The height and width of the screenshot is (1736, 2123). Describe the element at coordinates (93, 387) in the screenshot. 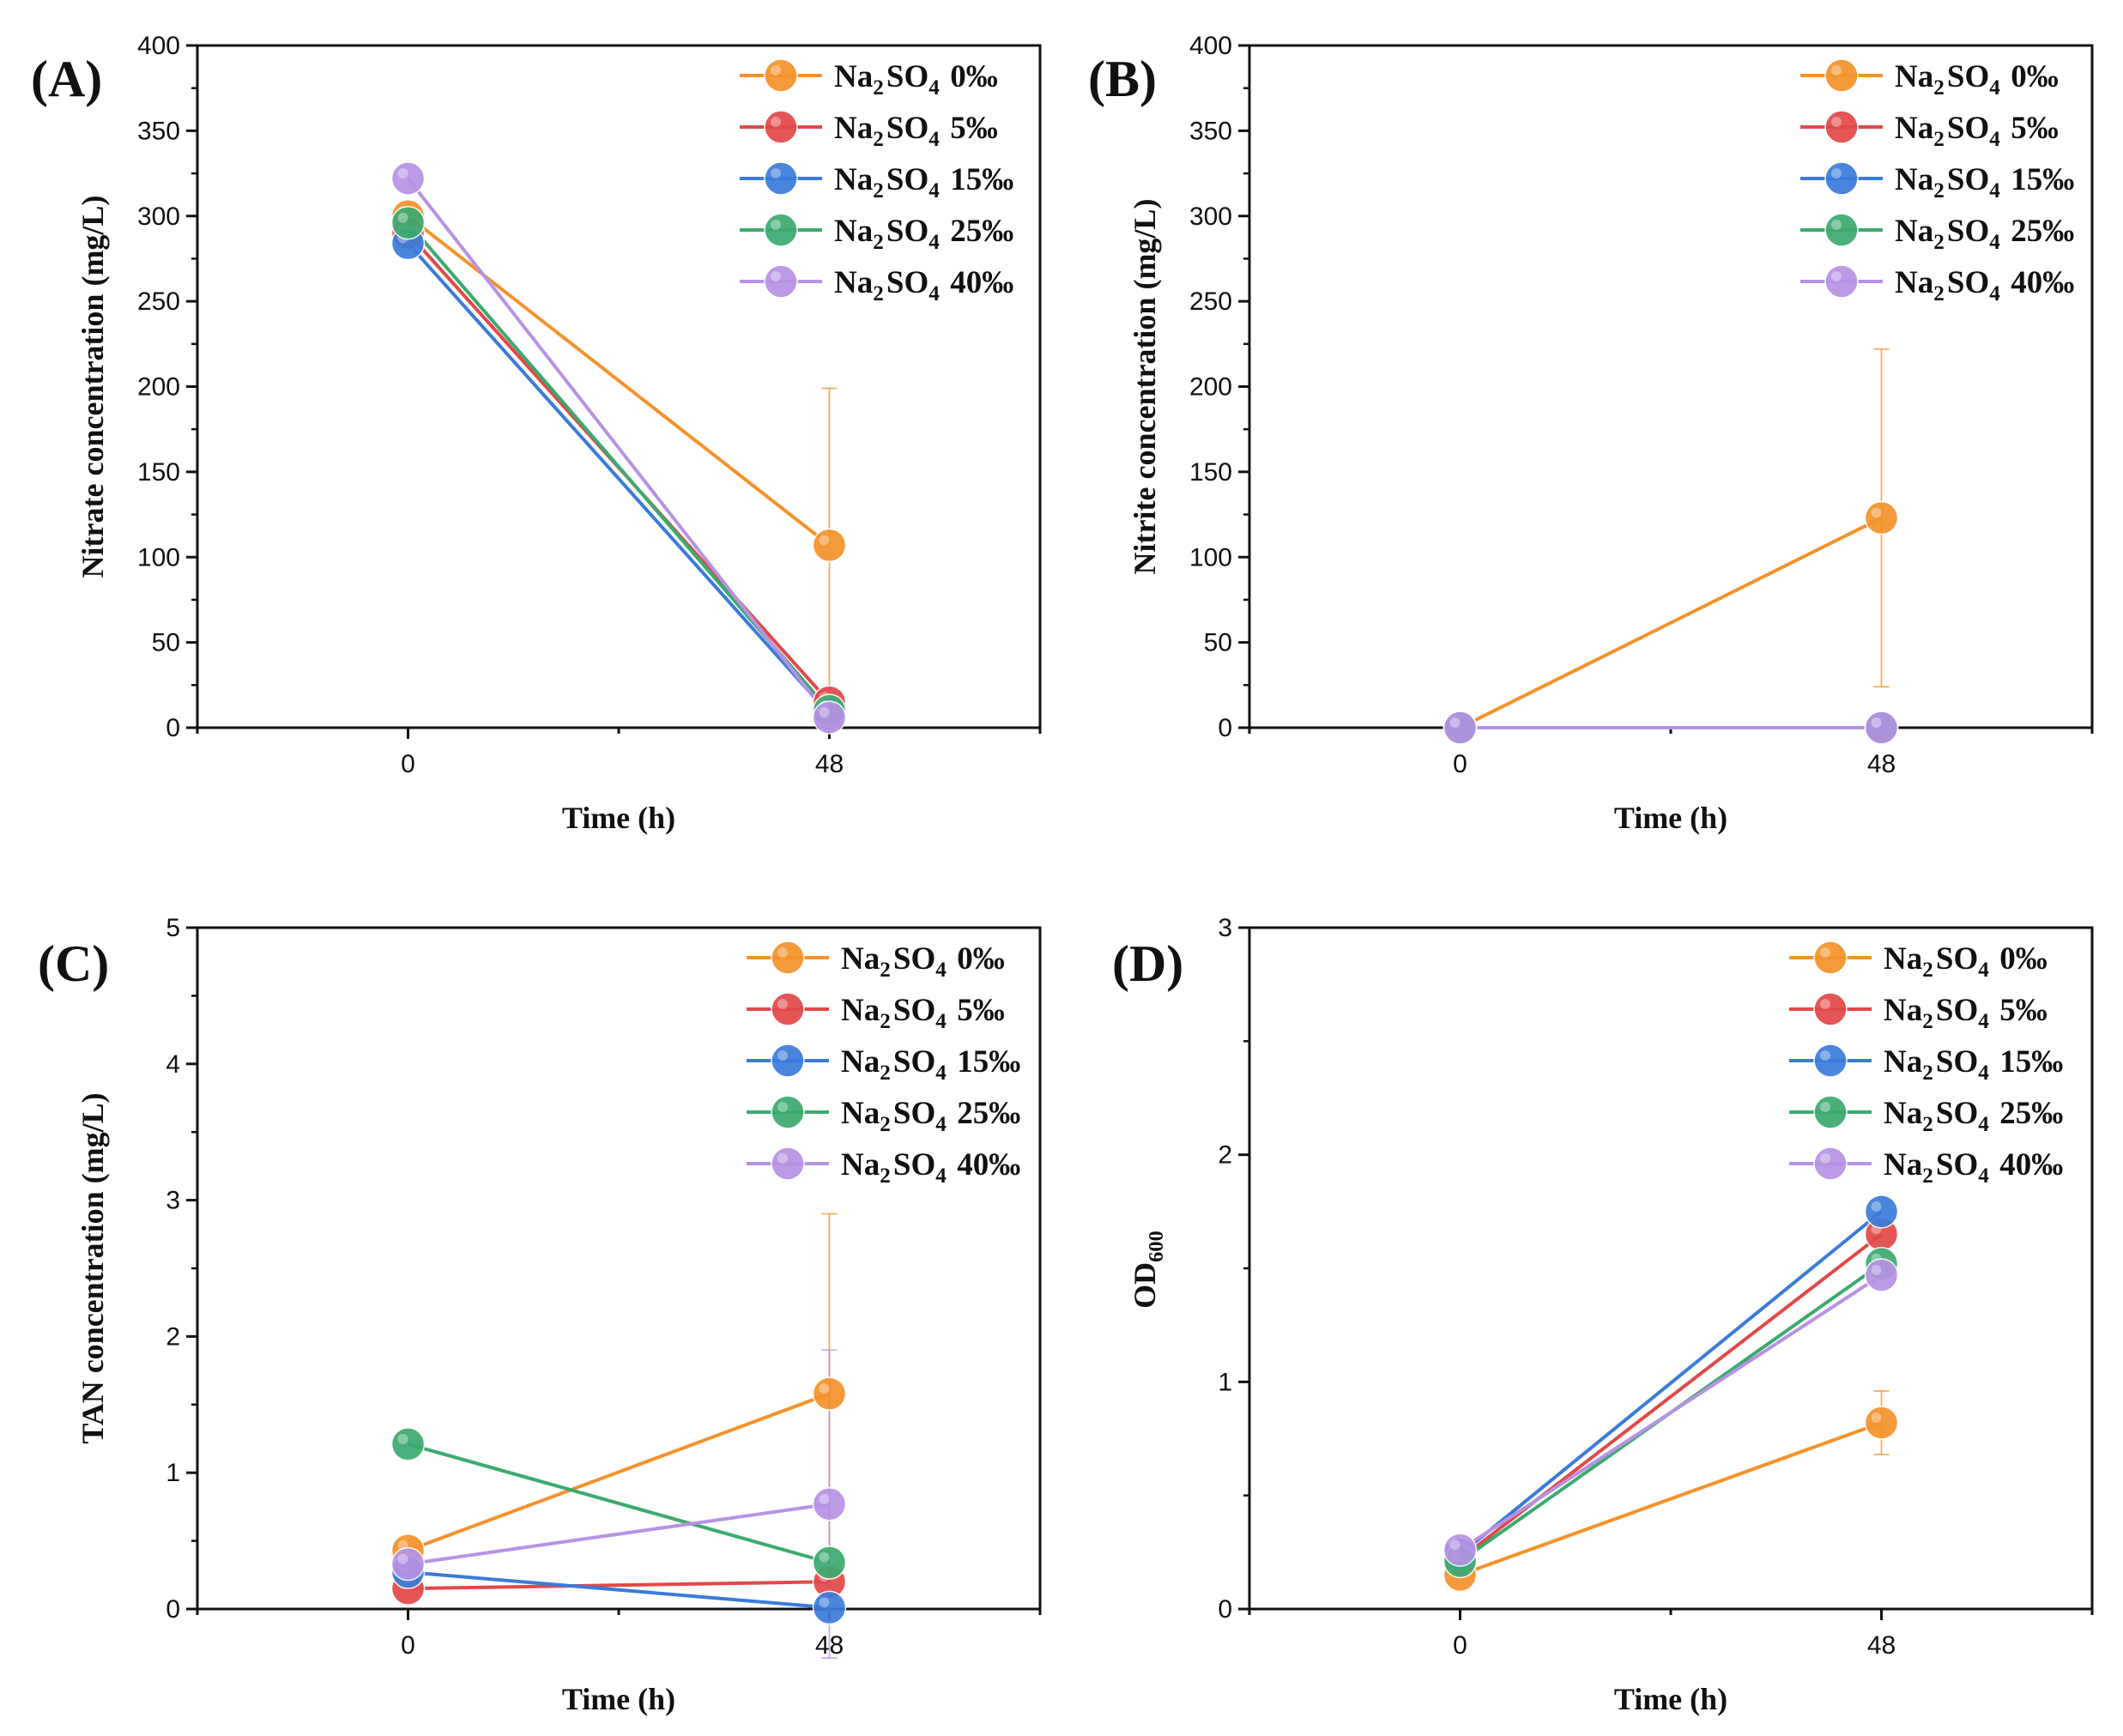

I see `y-axis-title: Nitrate concentration (mg/L)` at that location.